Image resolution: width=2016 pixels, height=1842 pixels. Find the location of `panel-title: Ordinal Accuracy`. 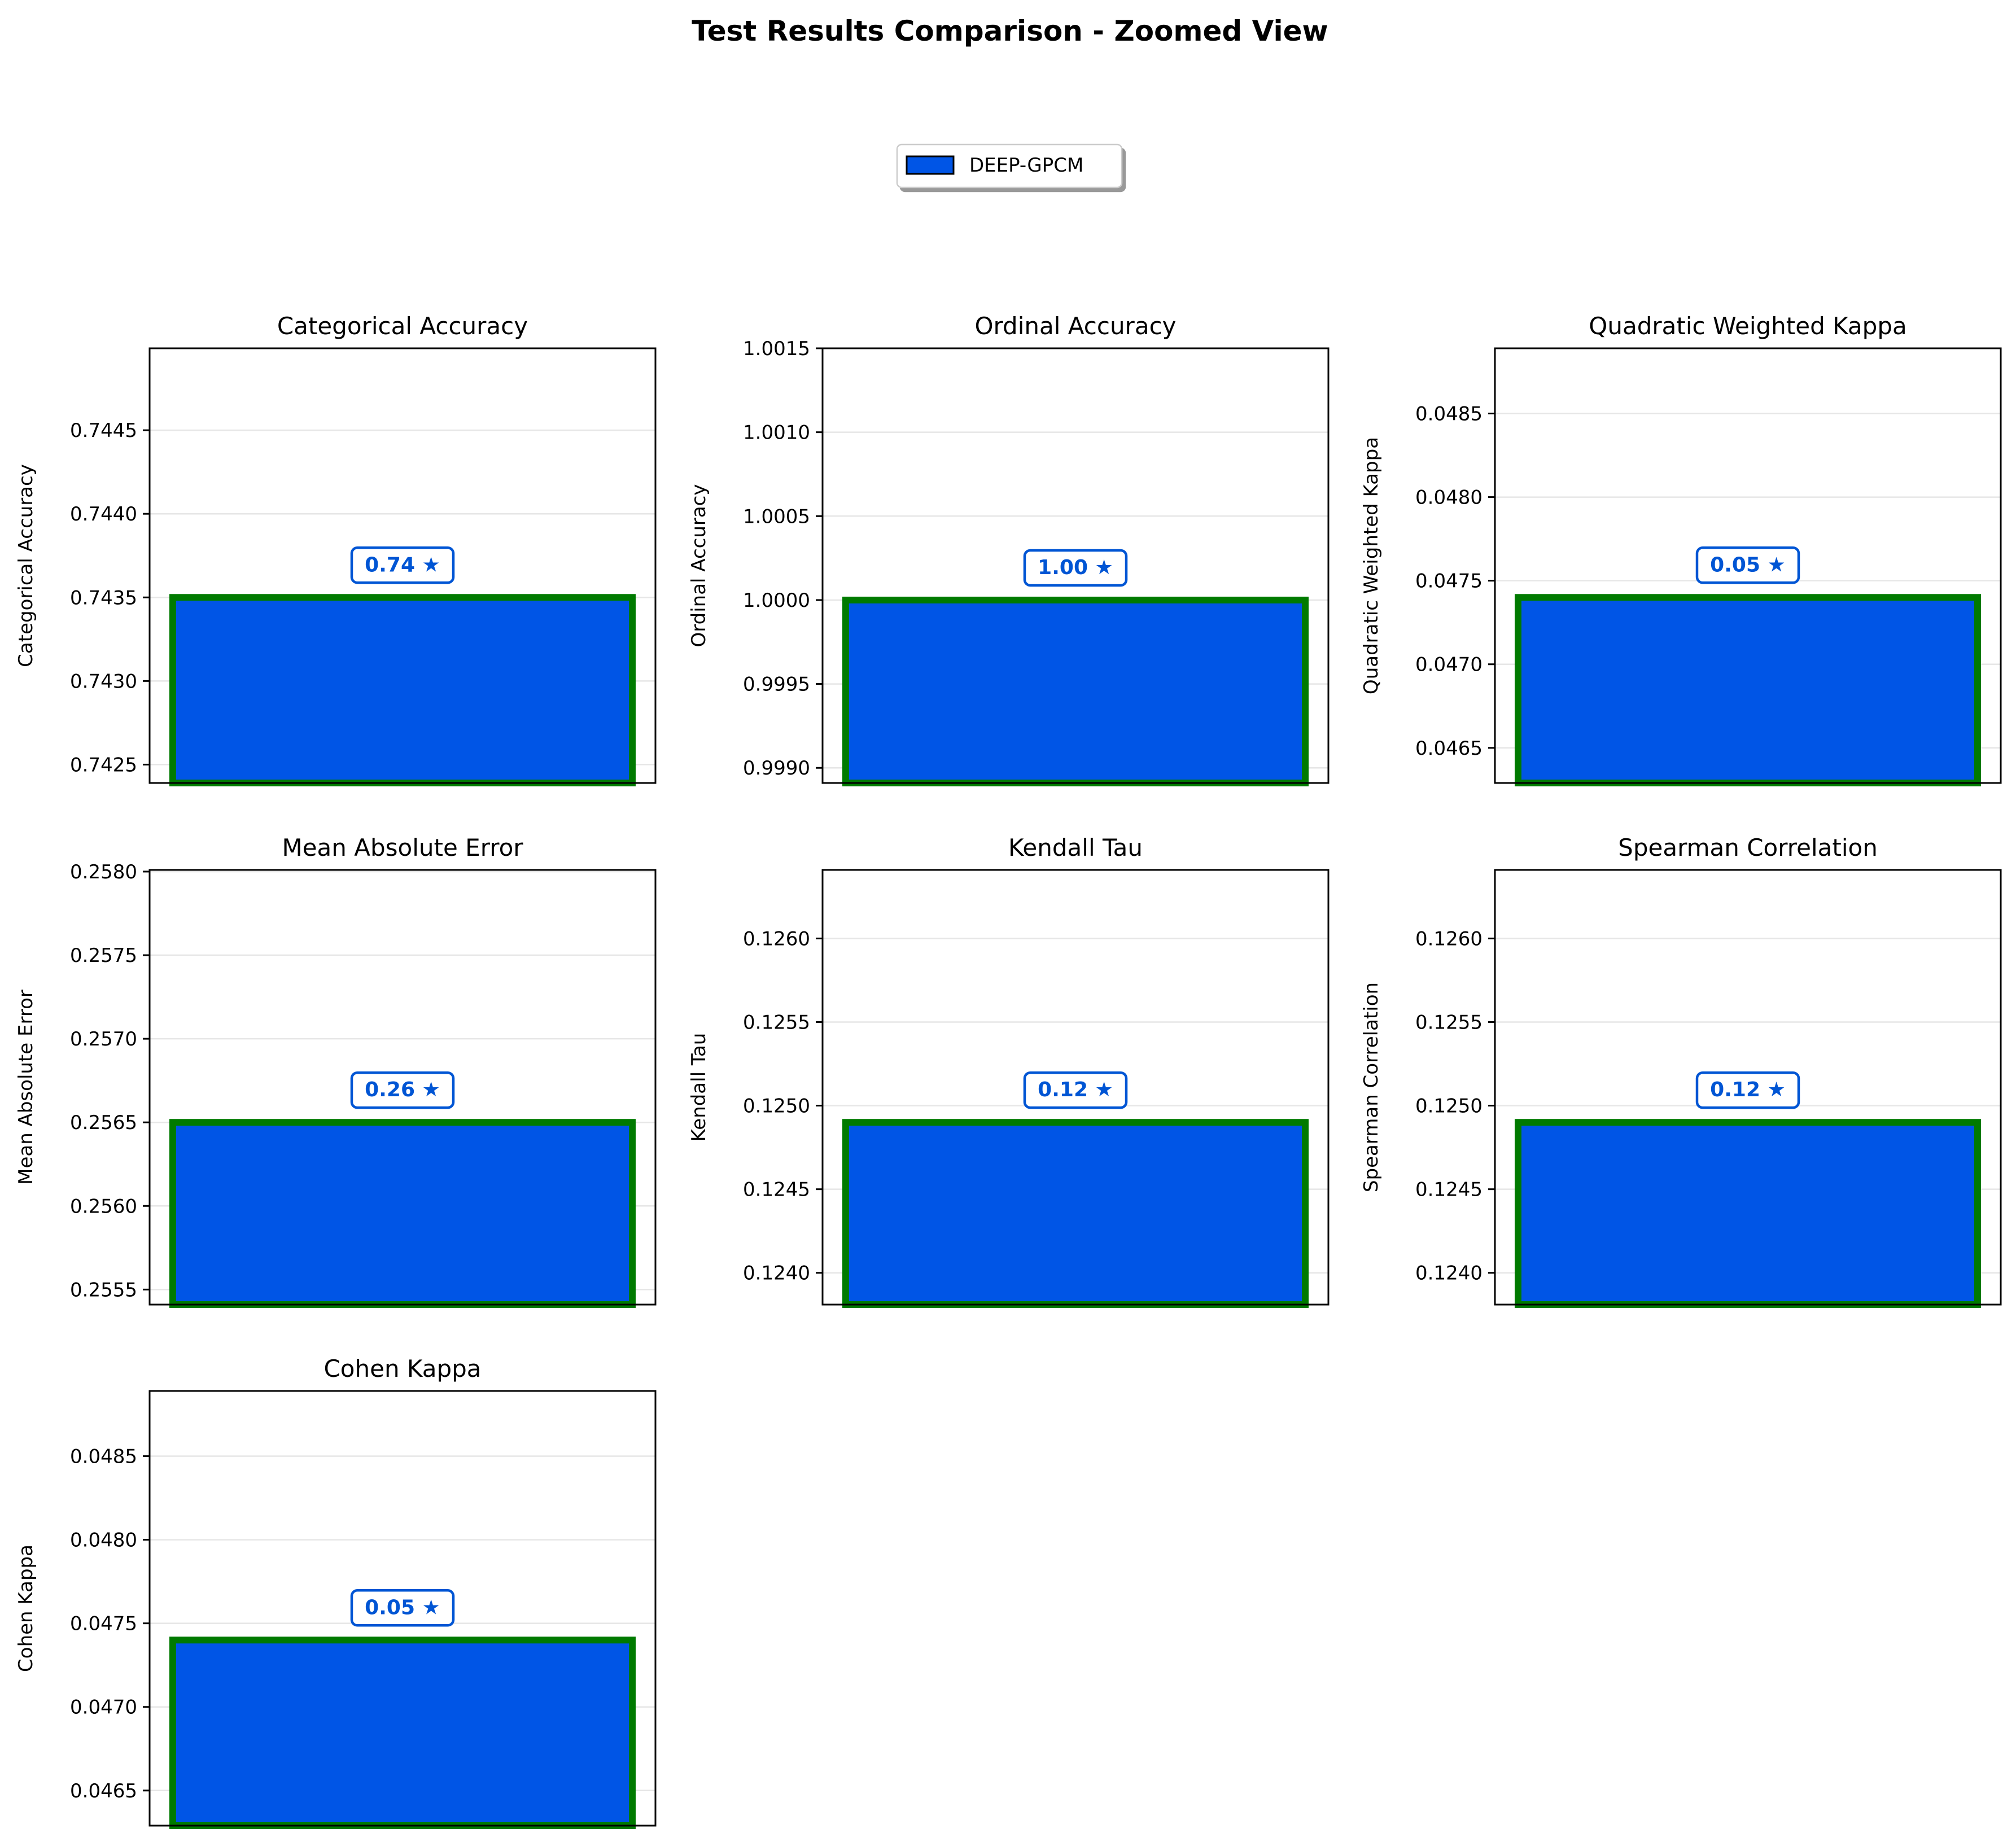

panel-title: Ordinal Accuracy is located at coordinates (1075, 326).